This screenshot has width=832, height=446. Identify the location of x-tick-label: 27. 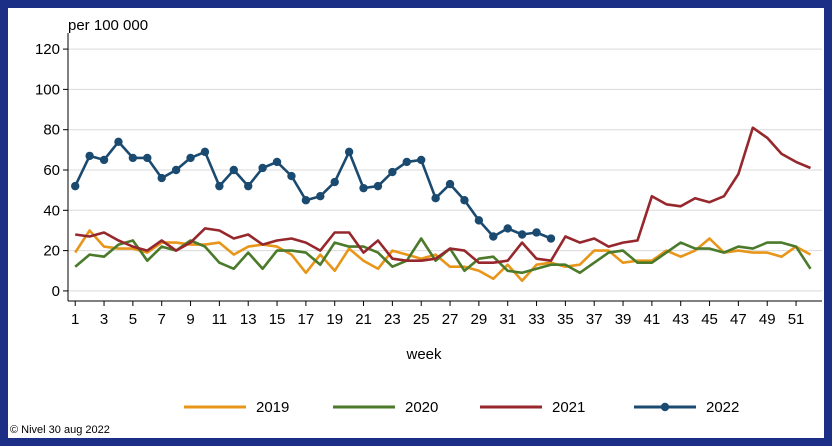
(450, 319).